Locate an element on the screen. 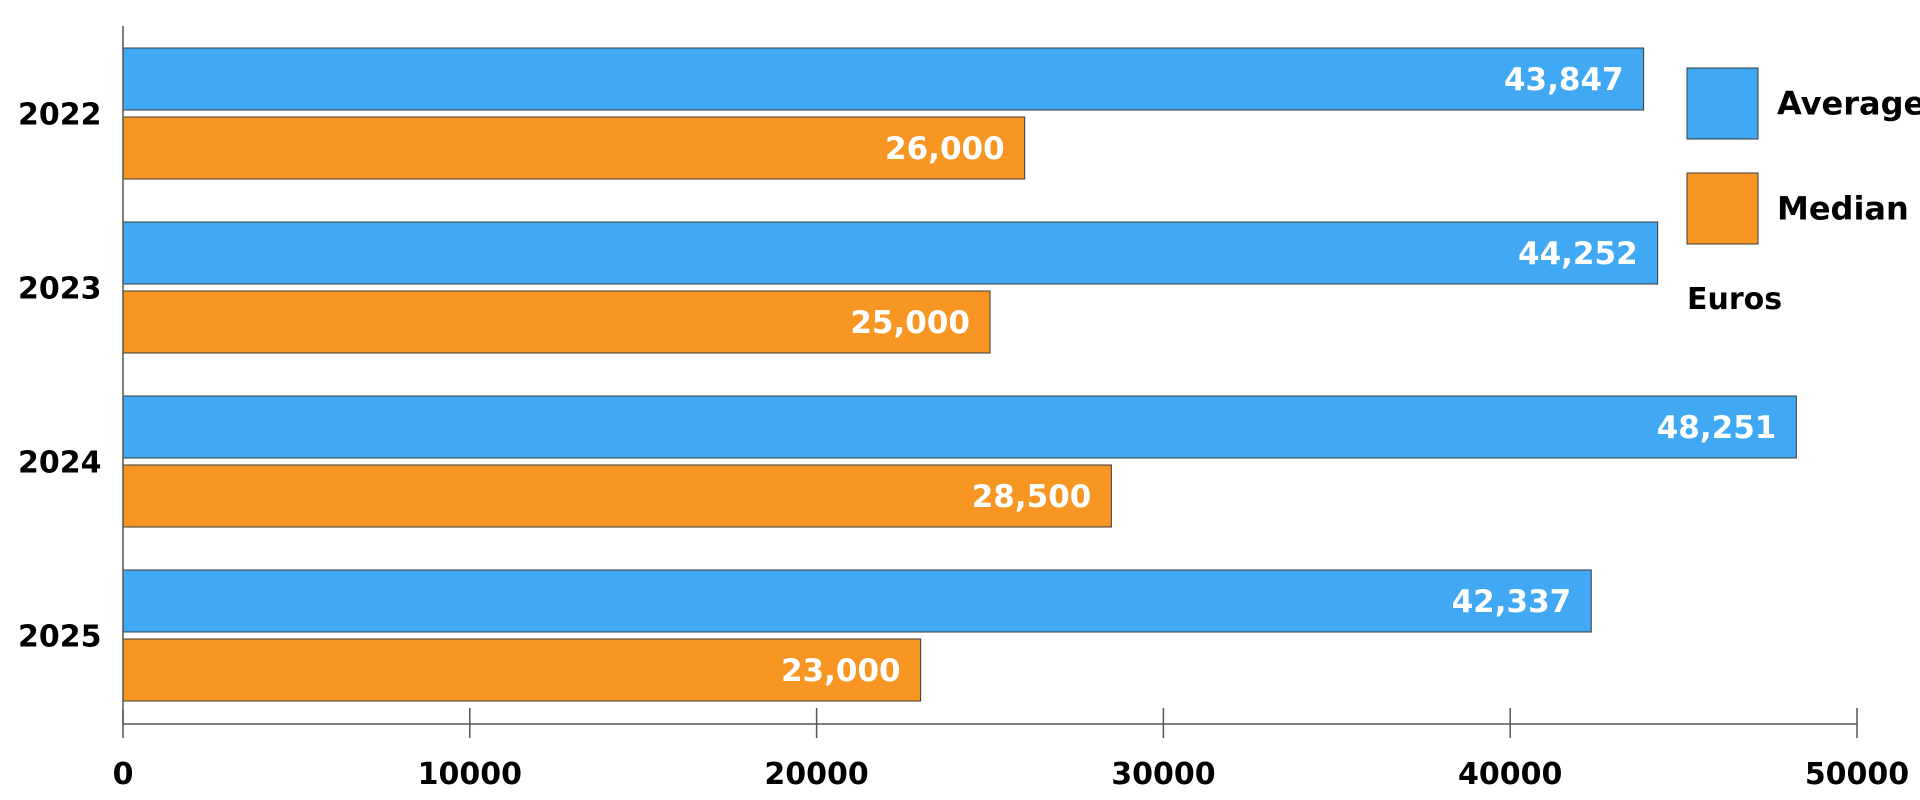 The height and width of the screenshot is (800, 1920). bar-value-label-median-2022: 26,000 is located at coordinates (945, 149).